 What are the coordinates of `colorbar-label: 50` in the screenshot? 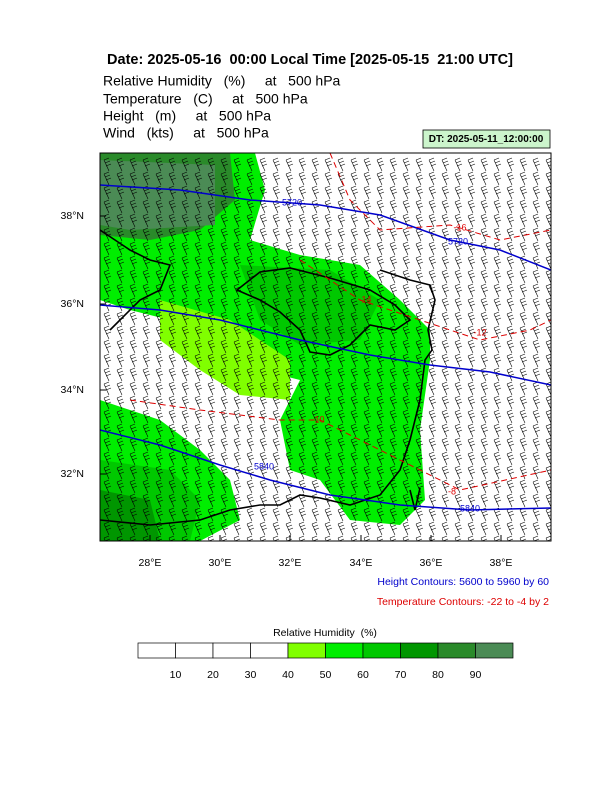 It's located at (326, 675).